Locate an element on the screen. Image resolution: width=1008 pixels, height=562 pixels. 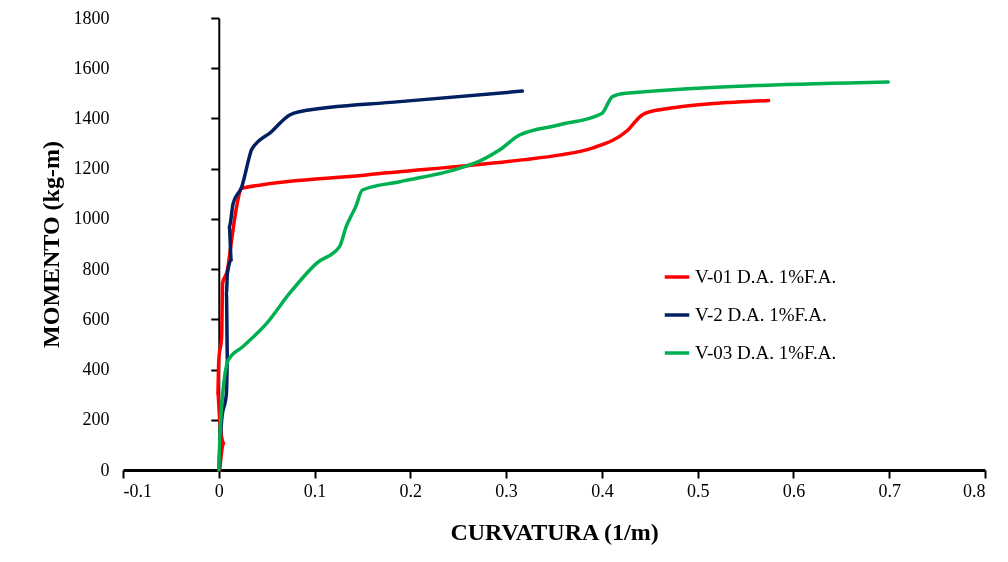
x-axis-title: CURVATURA (1/m) is located at coordinates (554, 531).